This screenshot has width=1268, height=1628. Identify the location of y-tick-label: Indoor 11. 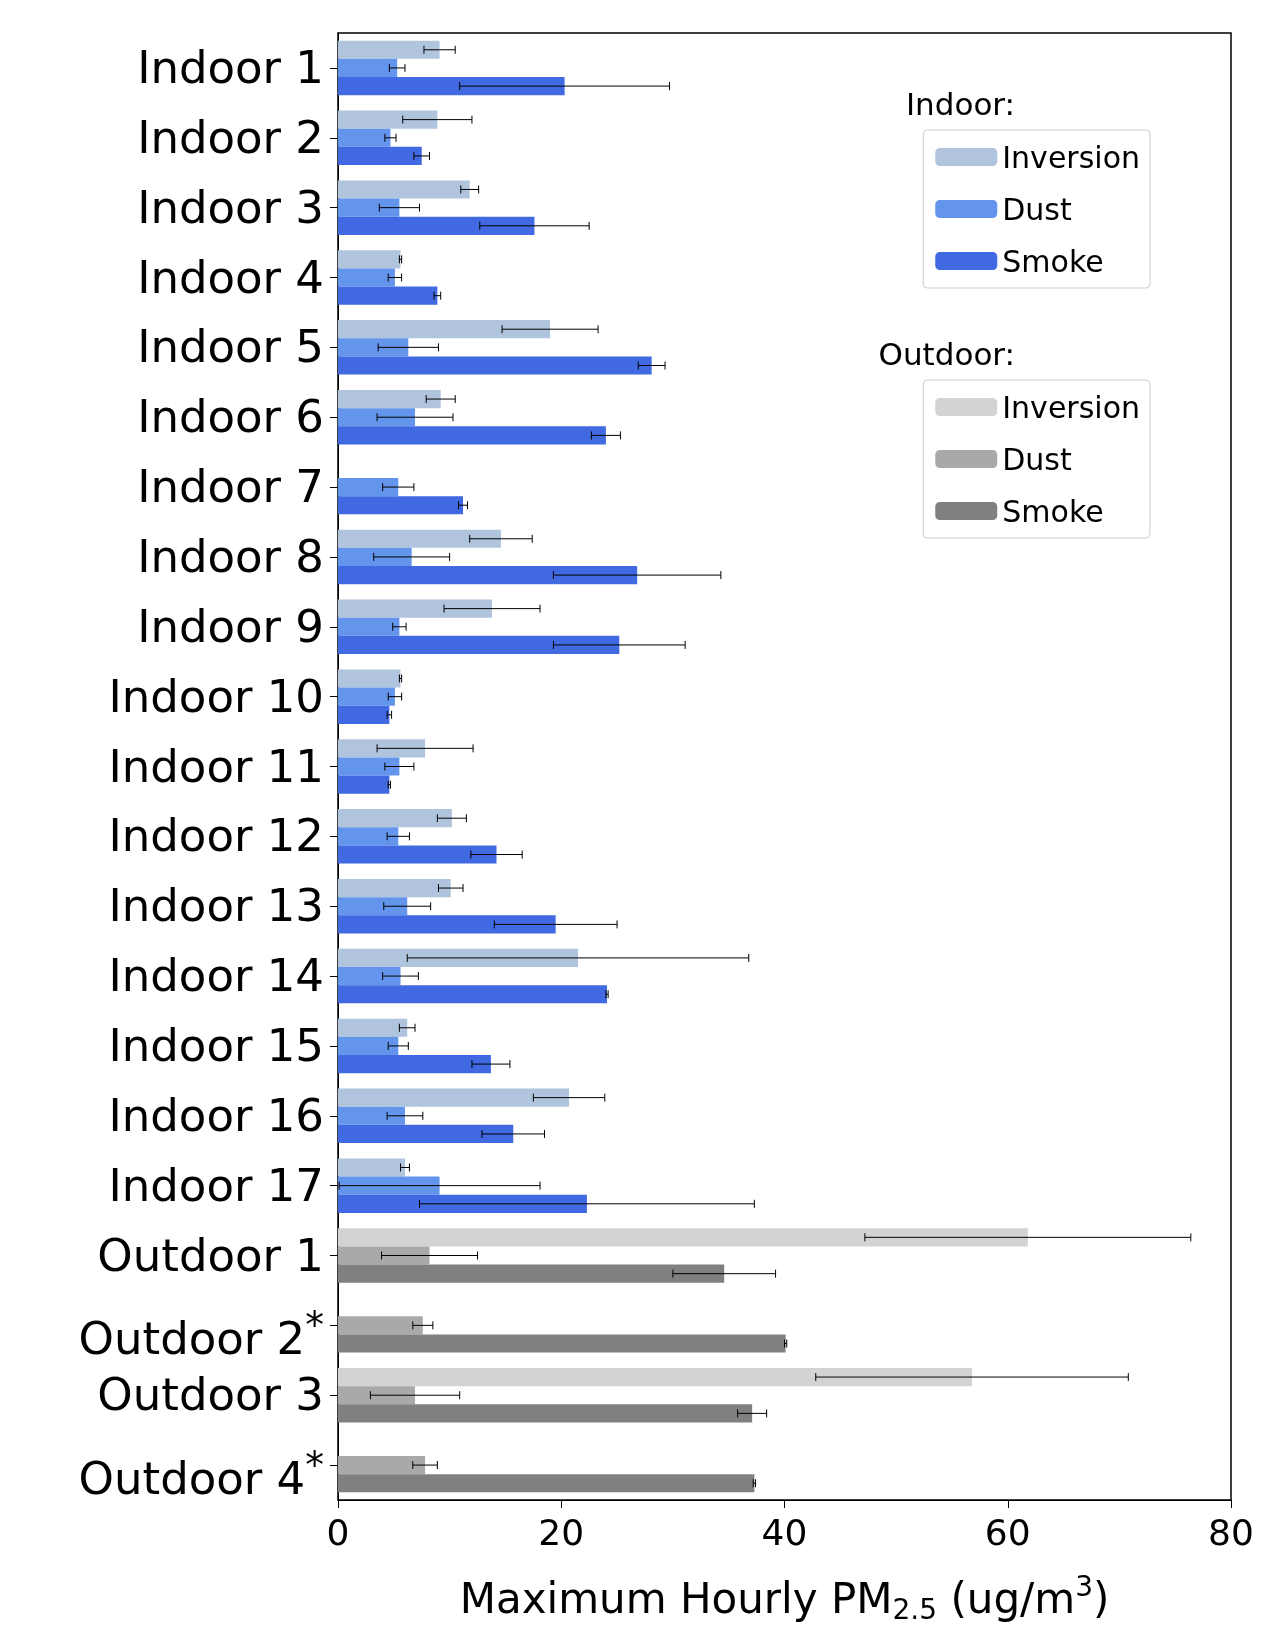
(216, 766).